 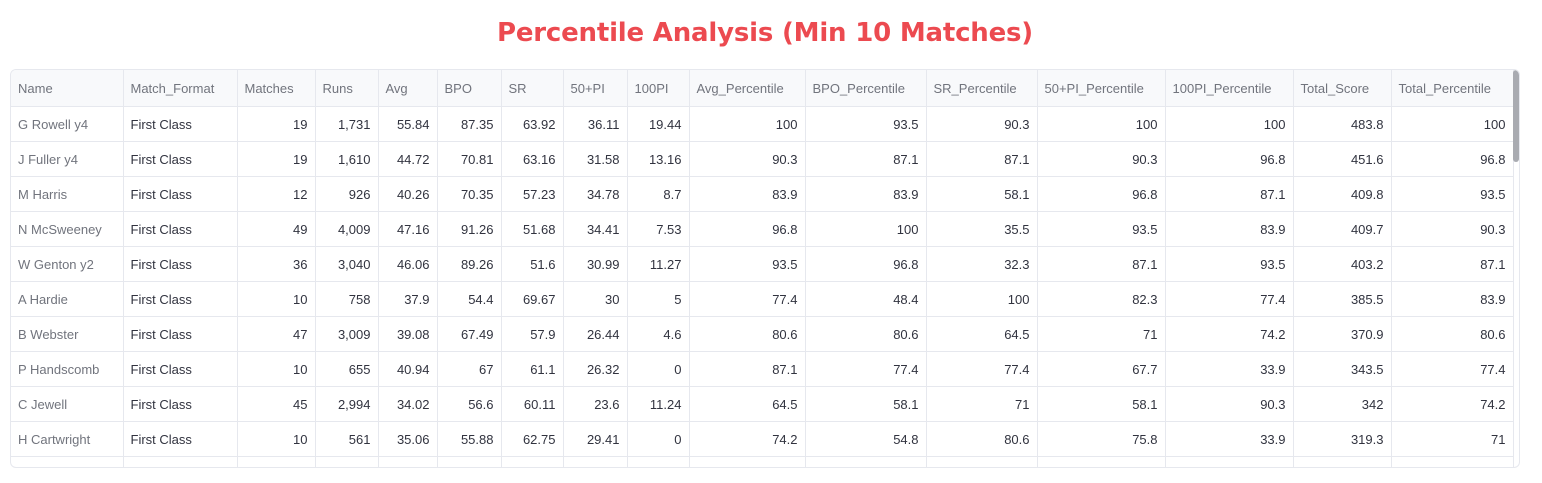 What do you see at coordinates (1101, 439) in the screenshot?
I see `table-cell: 75.8` at bounding box center [1101, 439].